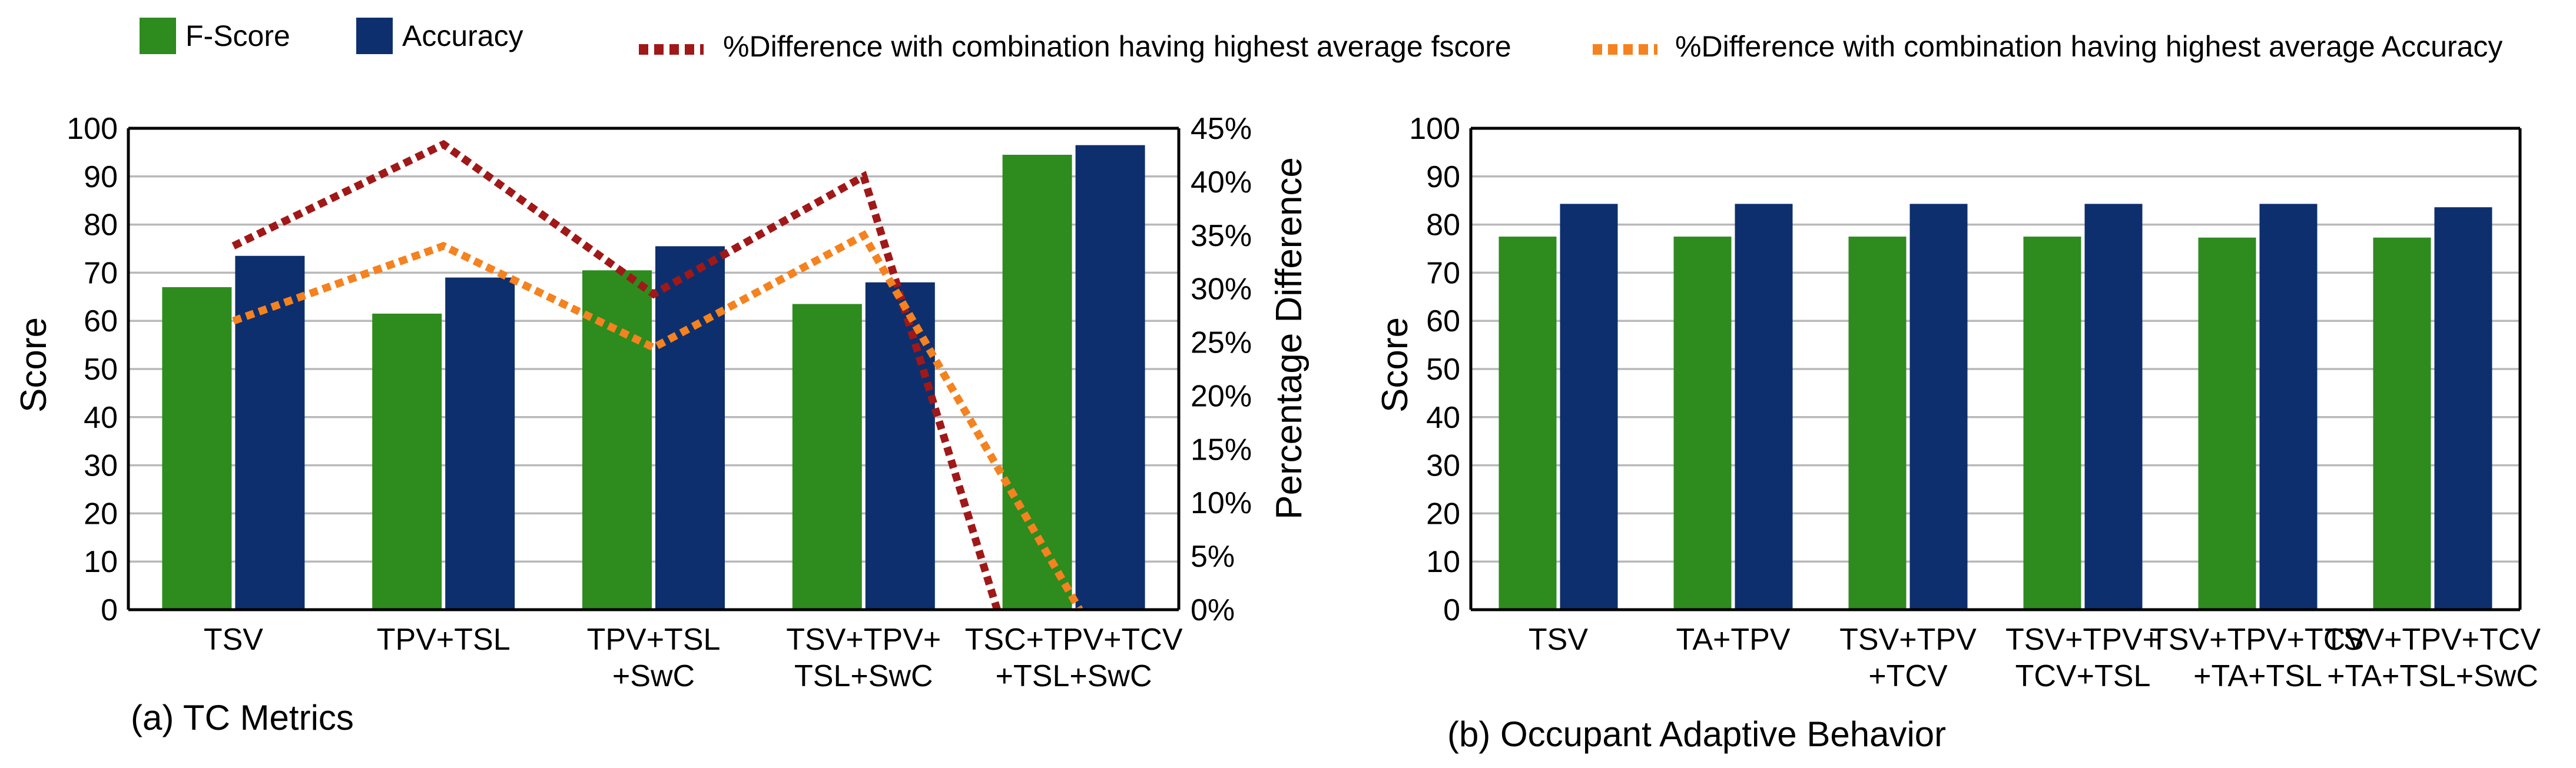  Describe the element at coordinates (1221, 289) in the screenshot. I see `y2-tick-label: 30%` at that location.